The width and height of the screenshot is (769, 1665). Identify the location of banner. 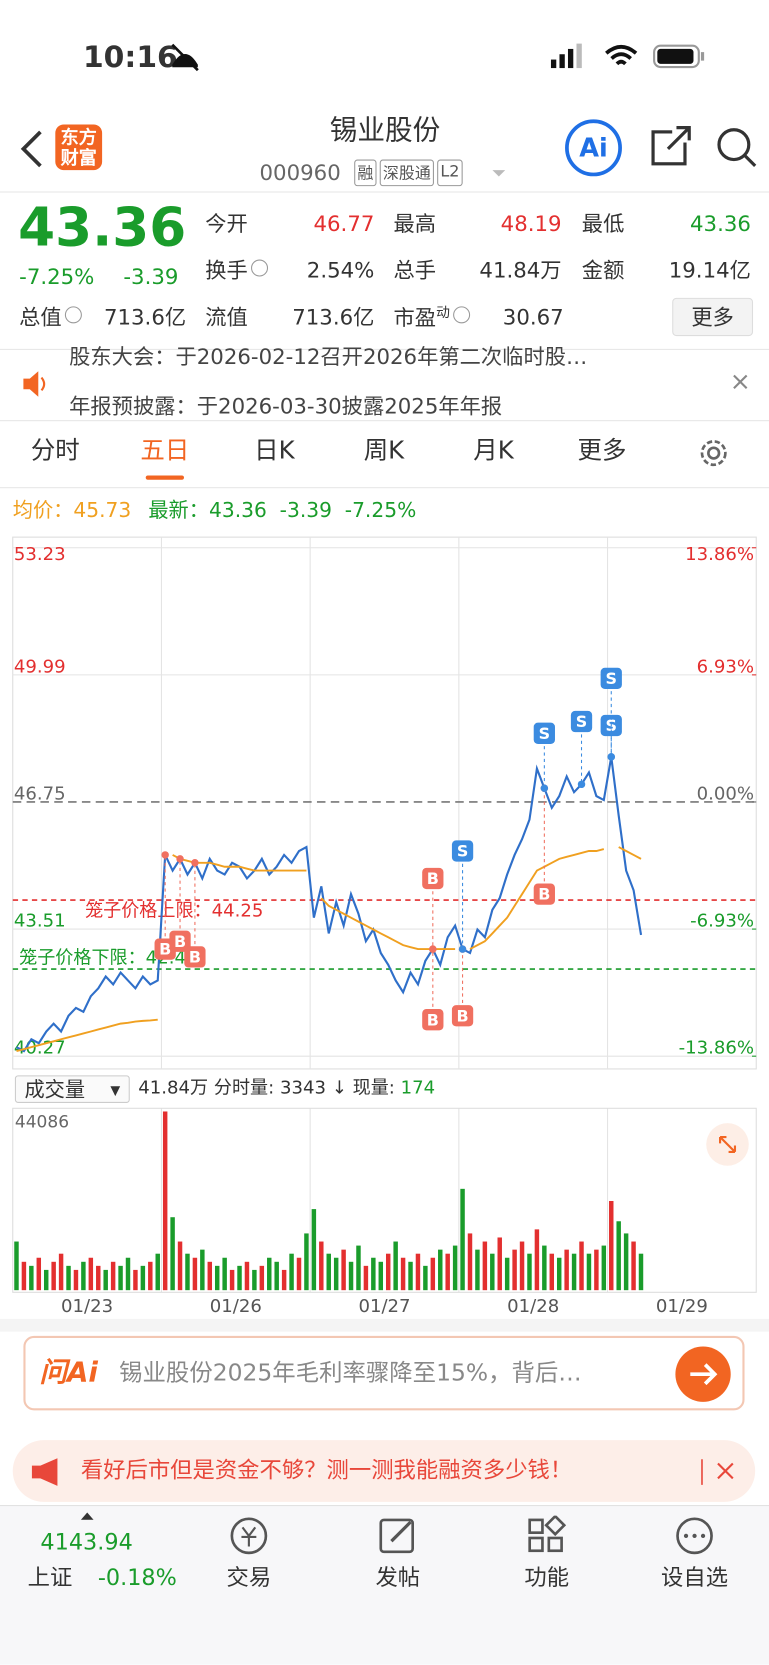
(384, 1471).